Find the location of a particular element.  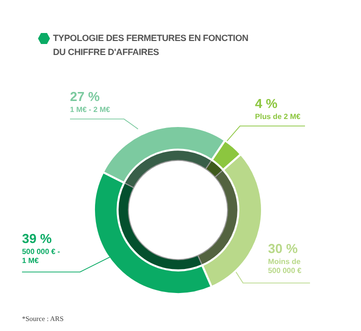

data-label: 27 % is located at coordinates (85, 96).